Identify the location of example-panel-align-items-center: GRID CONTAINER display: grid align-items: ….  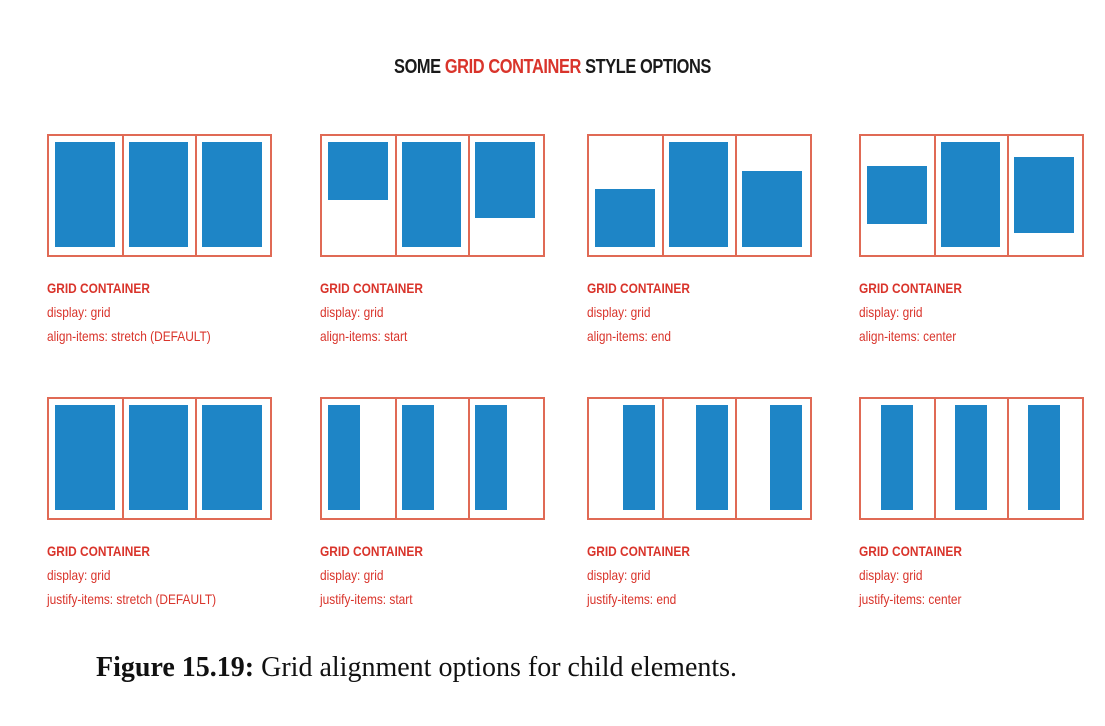
(971, 245).